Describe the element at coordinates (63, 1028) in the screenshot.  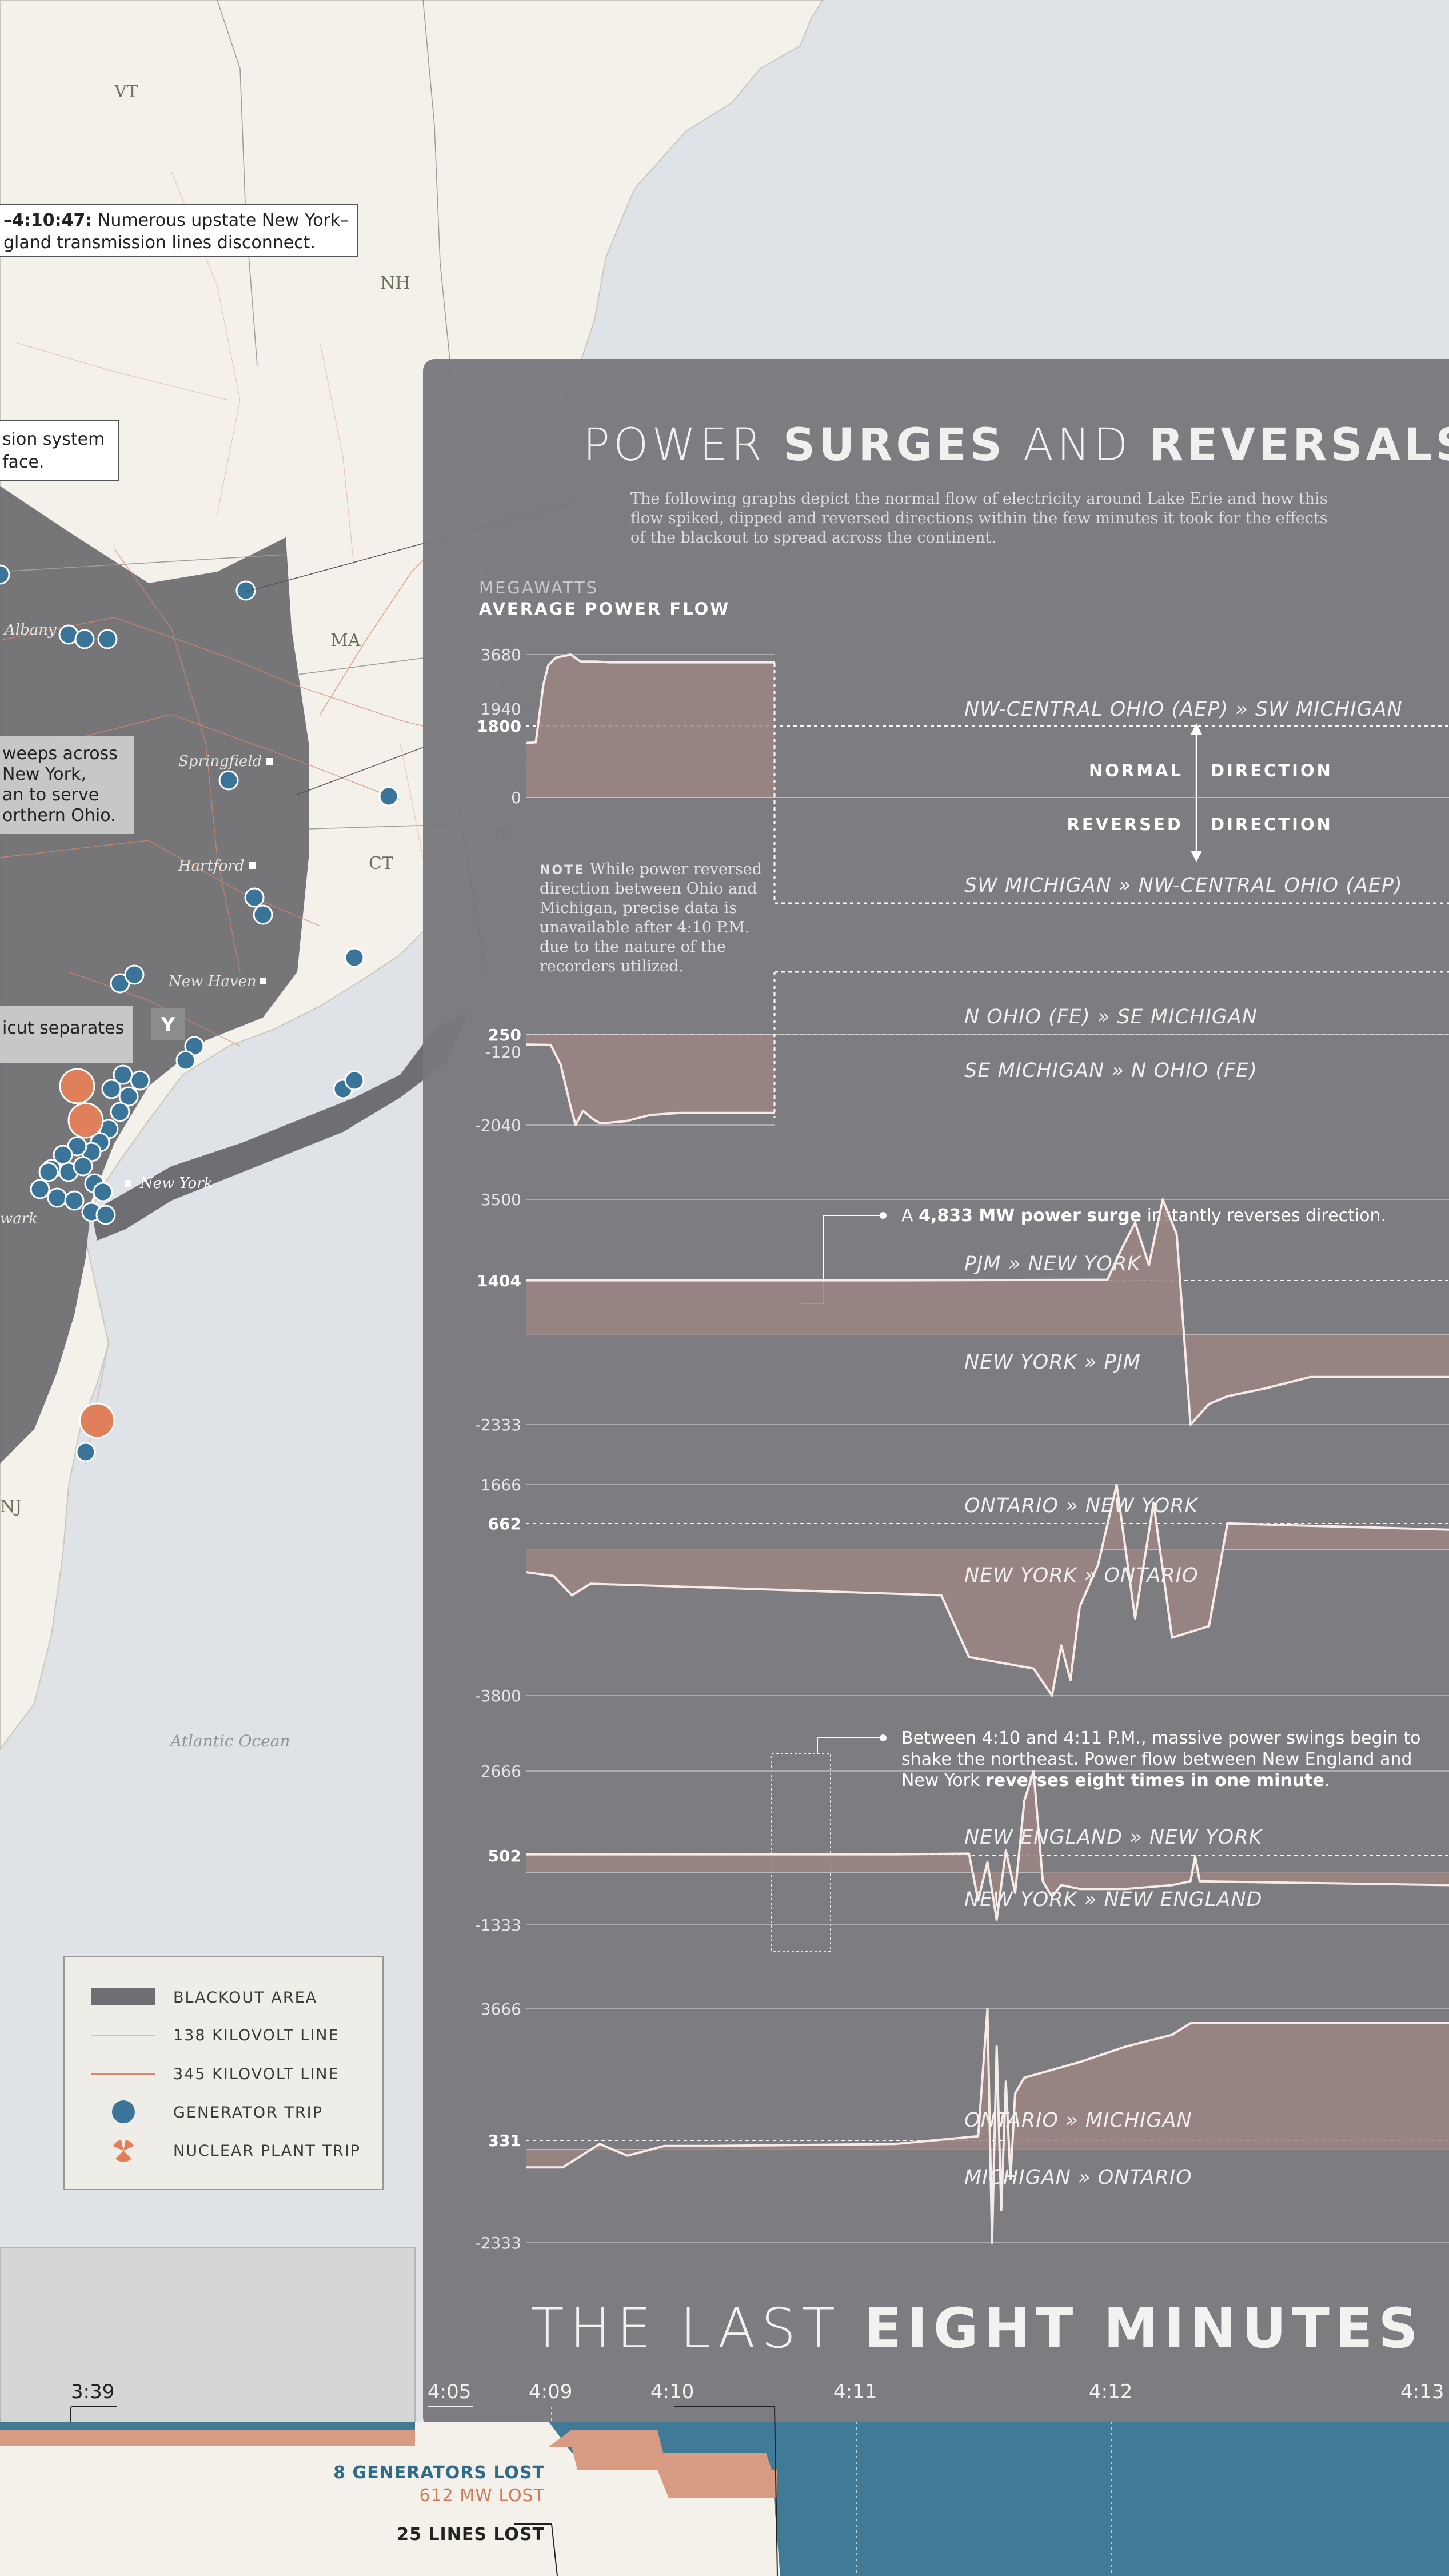
I see `callout-text: icut separates` at that location.